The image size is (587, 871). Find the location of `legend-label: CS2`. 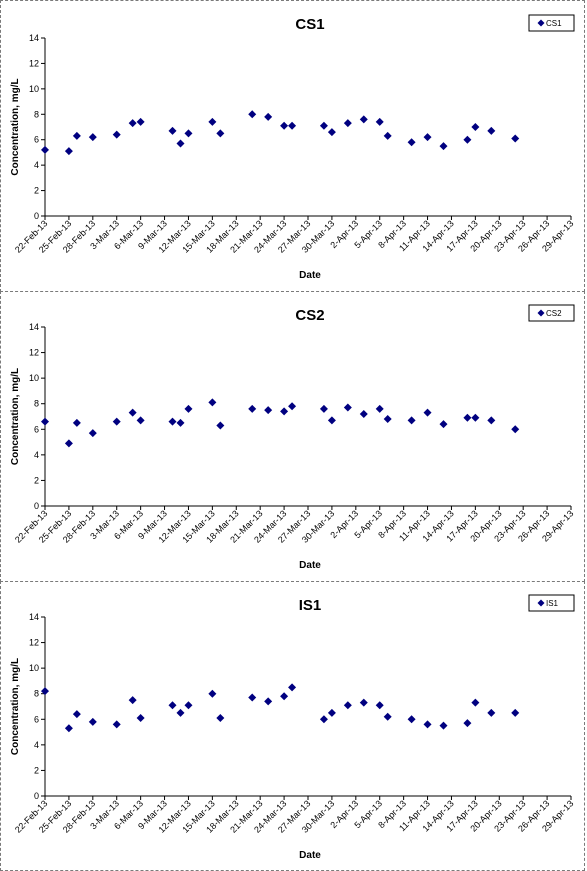

legend-label: CS2 is located at coordinates (554, 313).